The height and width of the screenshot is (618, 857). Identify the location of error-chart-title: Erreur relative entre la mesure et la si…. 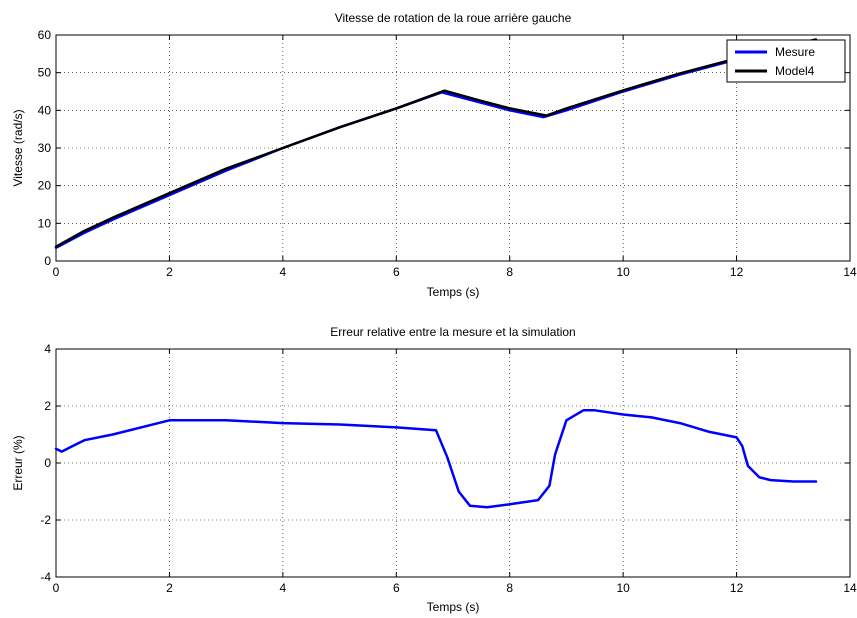
(452, 332).